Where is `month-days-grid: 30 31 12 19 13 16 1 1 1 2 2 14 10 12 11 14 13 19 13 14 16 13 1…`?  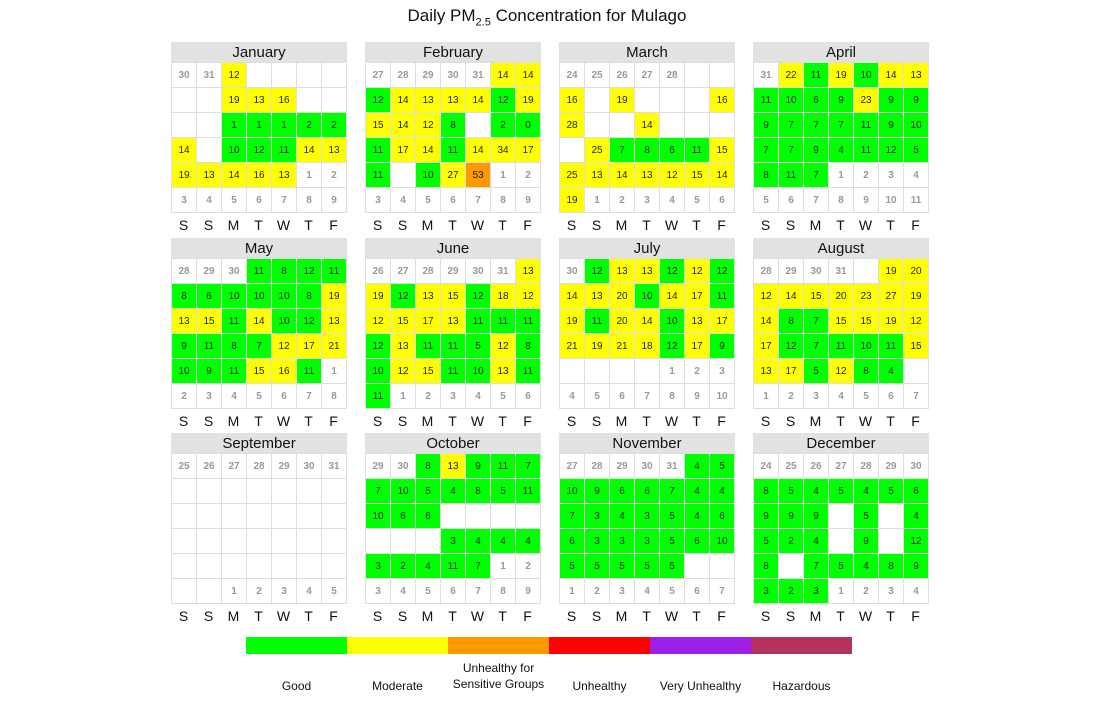 month-days-grid: 30 31 12 19 13 16 1 1 1 2 2 14 10 12 11 14 13 19 13 14 16 13 1… is located at coordinates (259, 137).